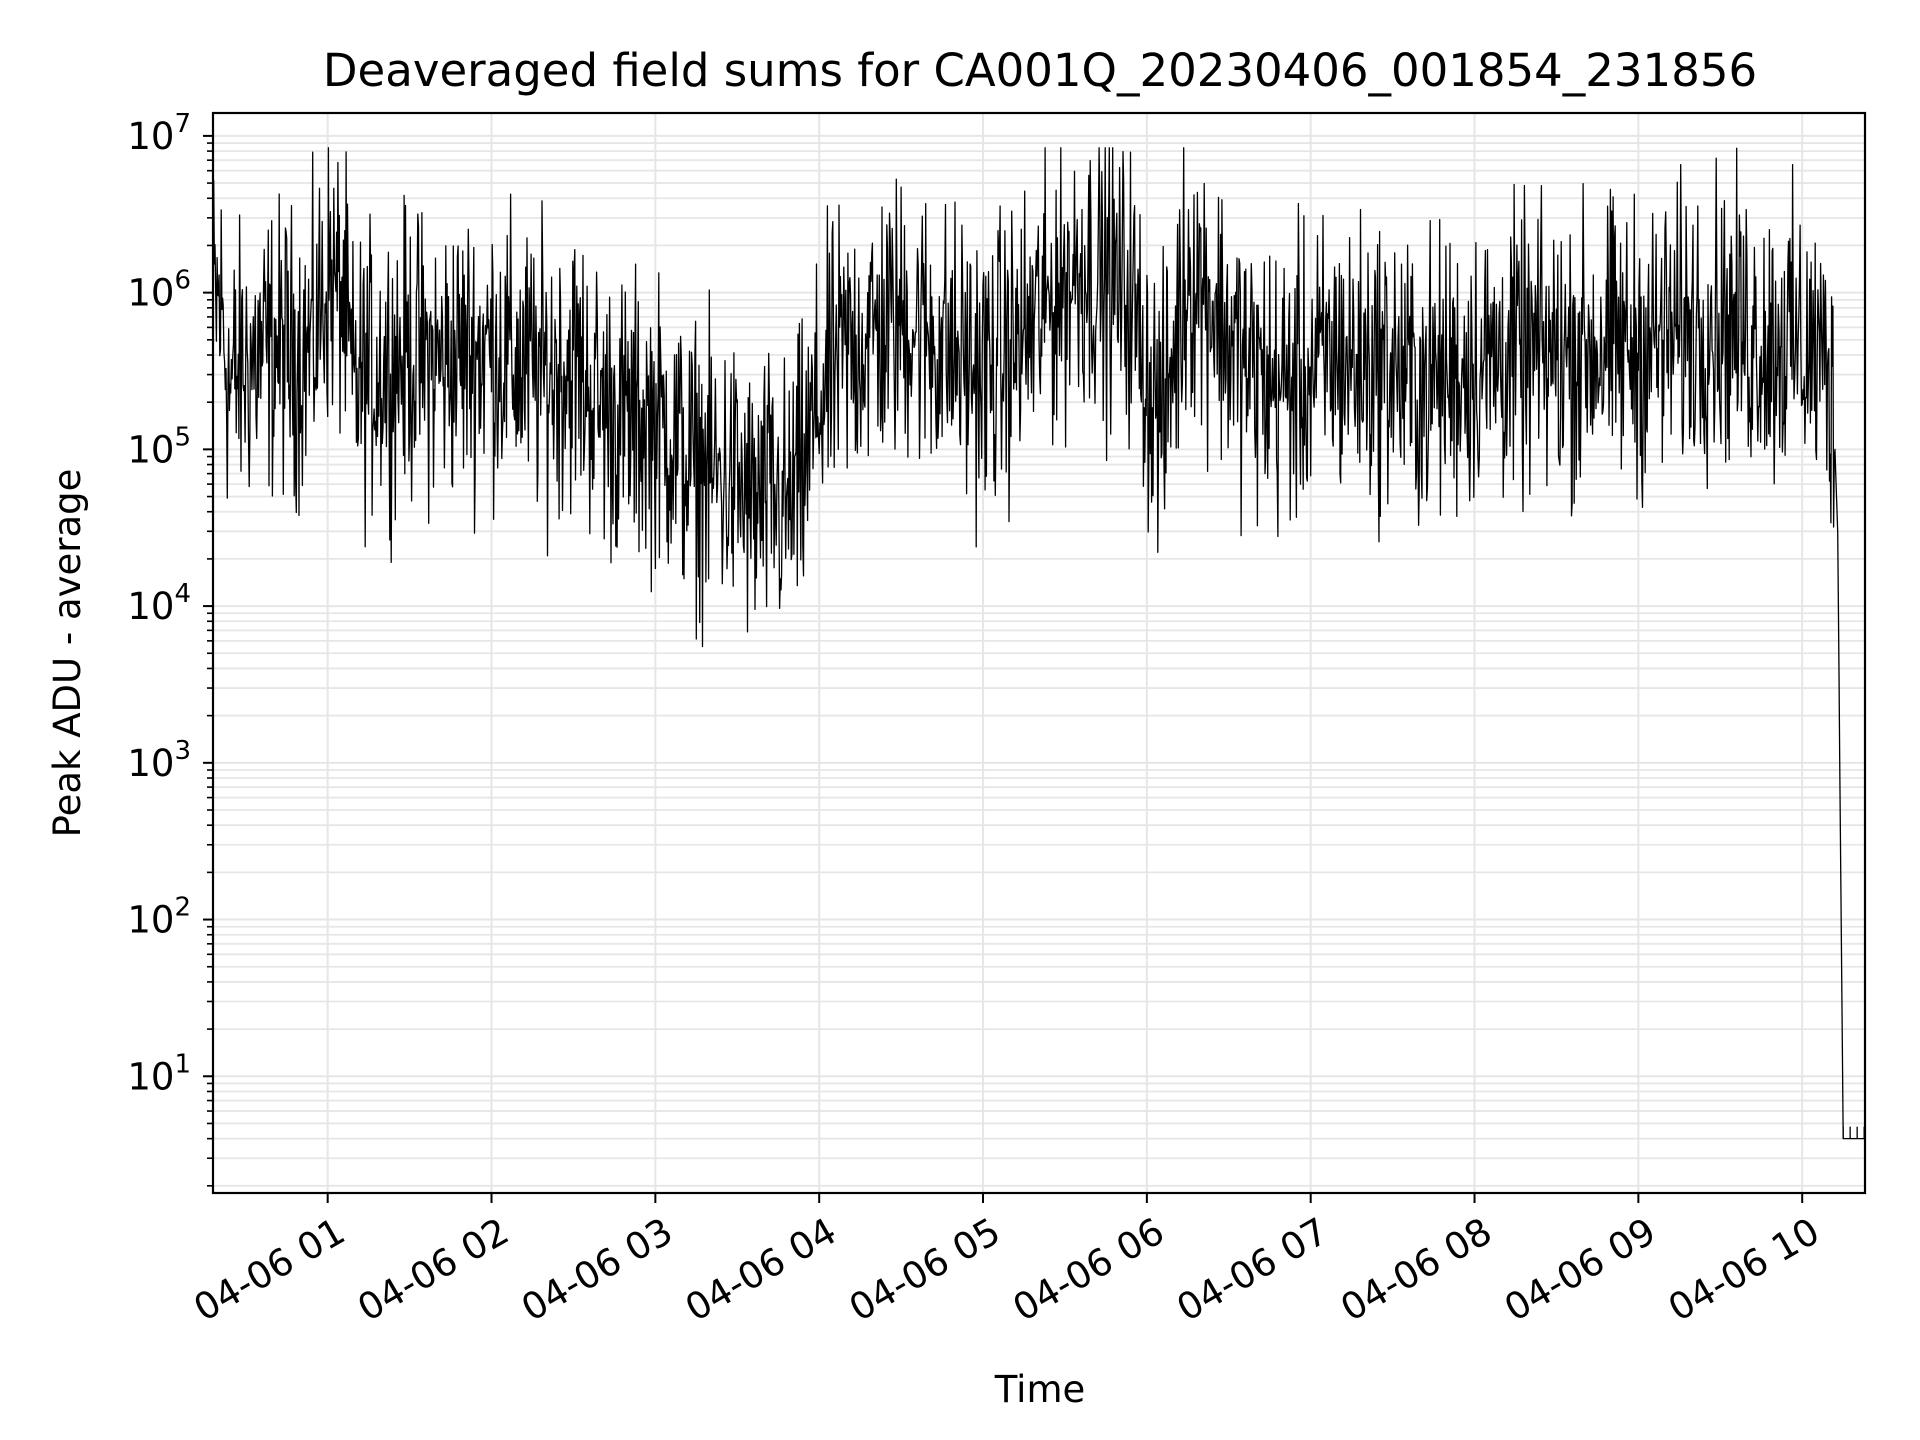 The width and height of the screenshot is (1920, 1440). What do you see at coordinates (159, 290) in the screenshot?
I see `y-tick-label: 10⁶` at bounding box center [159, 290].